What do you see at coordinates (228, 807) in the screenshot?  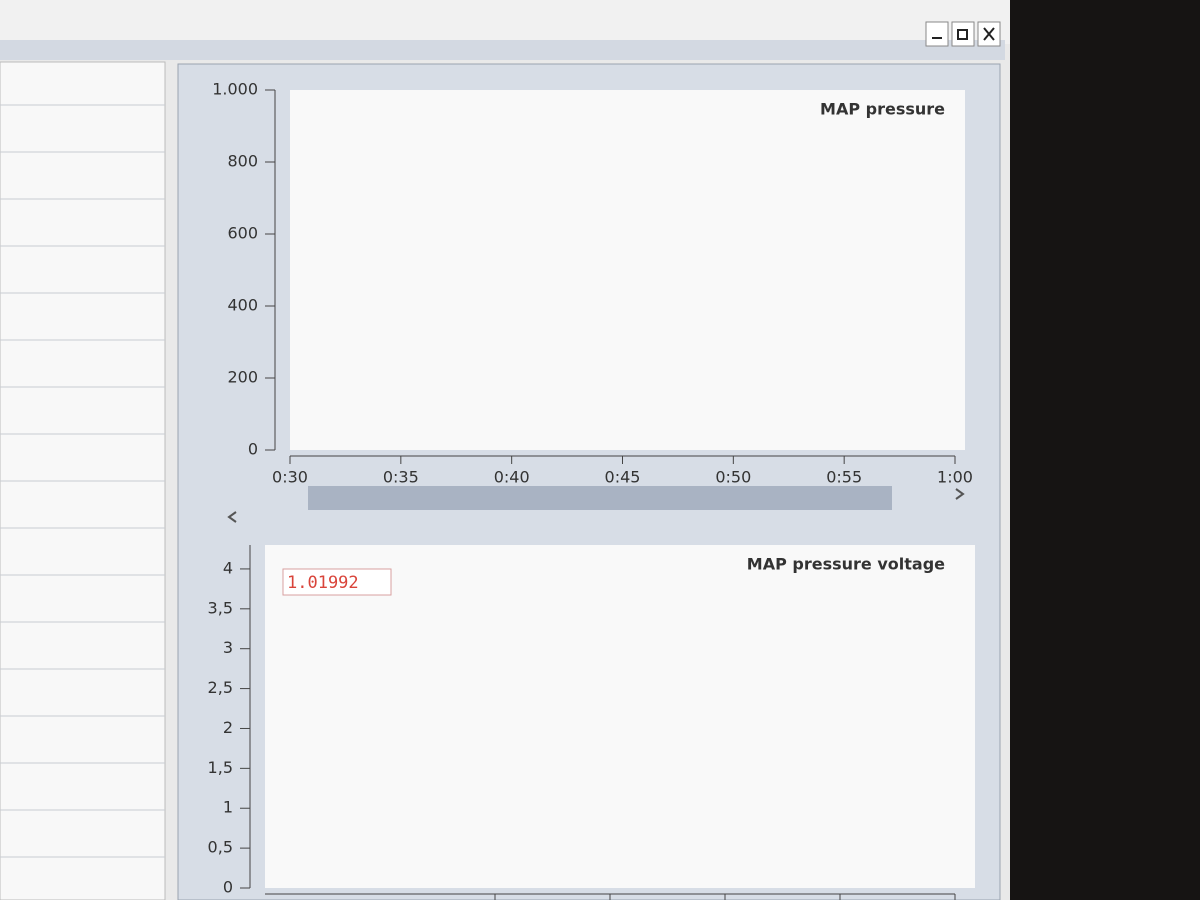 I see `y-tick-label: 1` at bounding box center [228, 807].